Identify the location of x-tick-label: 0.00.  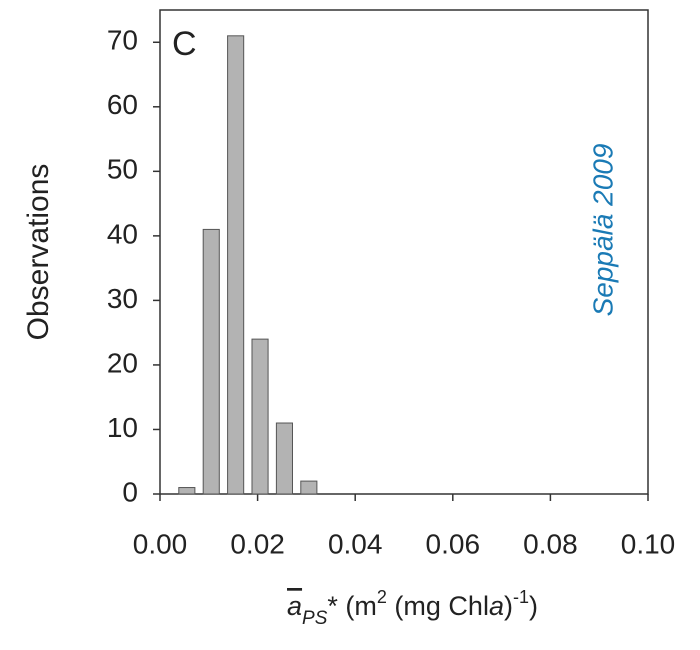
(160, 543).